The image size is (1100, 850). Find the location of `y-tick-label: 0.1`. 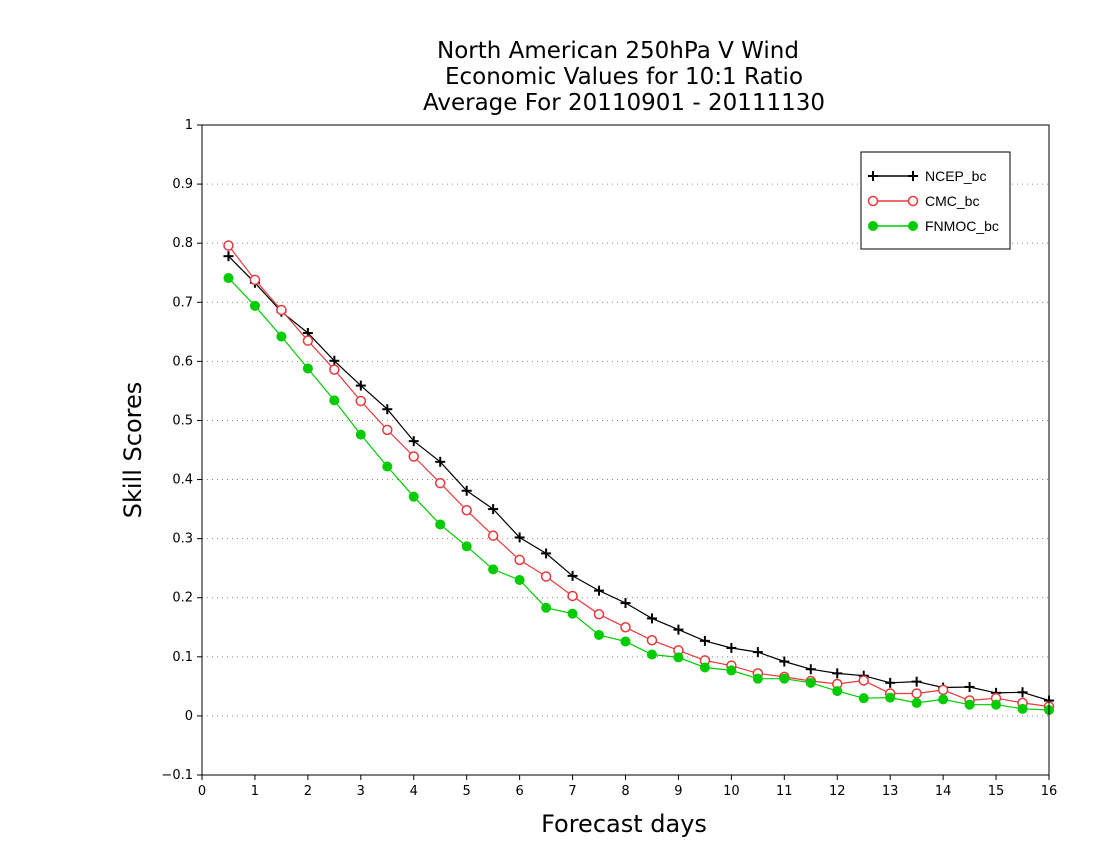

y-tick-label: 0.1 is located at coordinates (182, 657).